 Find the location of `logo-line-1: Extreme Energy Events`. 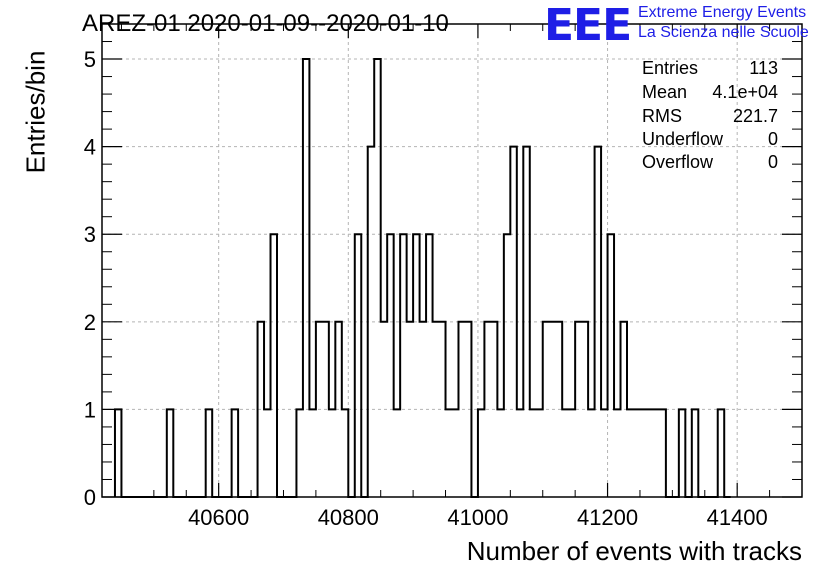

logo-line-1: Extreme Energy Events is located at coordinates (722, 12).